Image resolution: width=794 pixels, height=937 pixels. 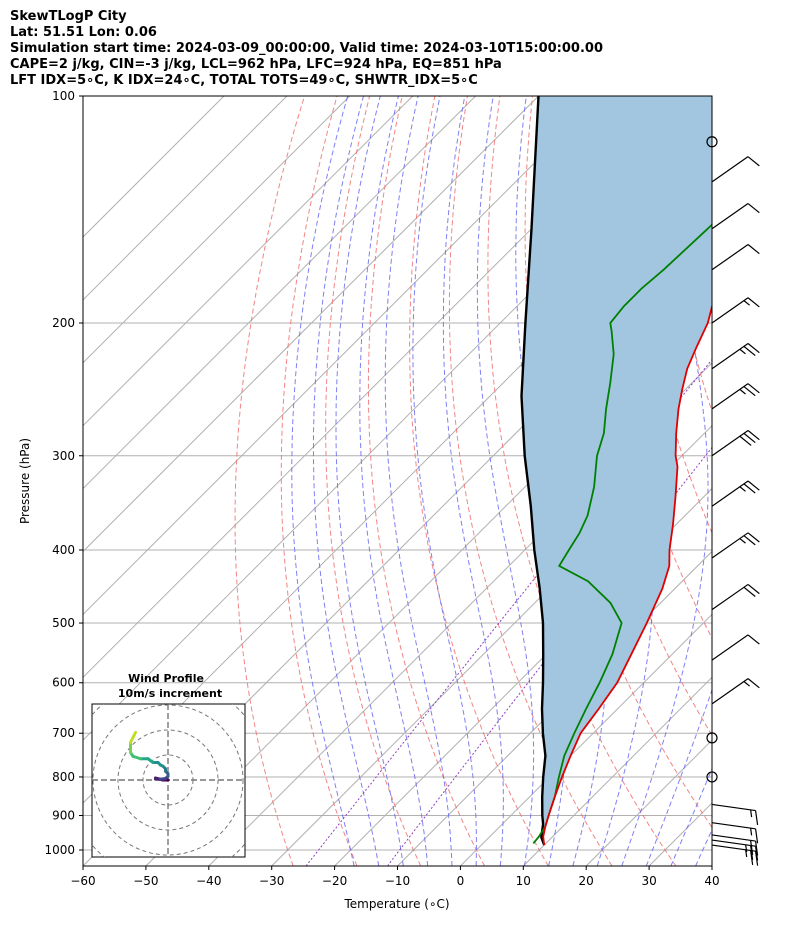 What do you see at coordinates (63, 623) in the screenshot?
I see `y-tick-label: 500` at bounding box center [63, 623].